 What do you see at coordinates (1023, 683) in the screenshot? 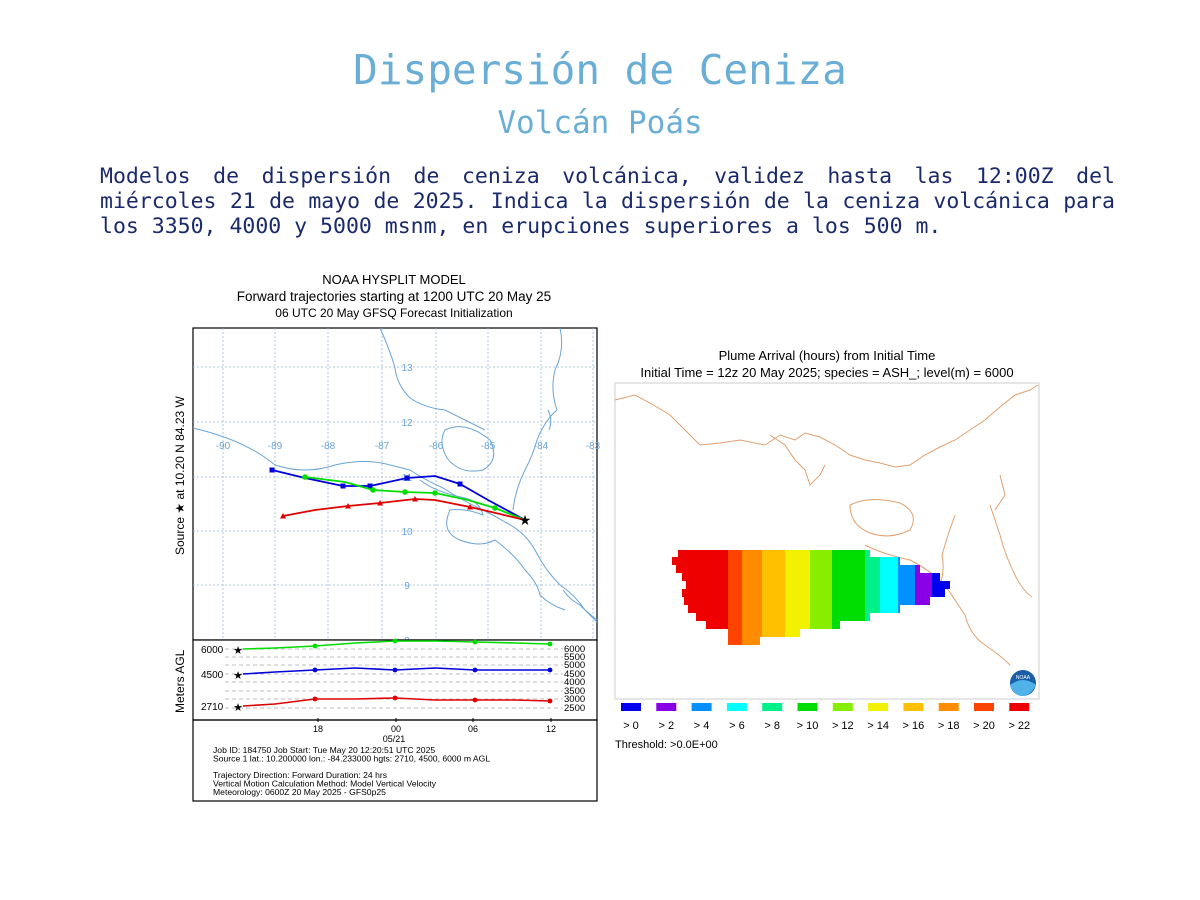
I see `noaa-logo: NOAA` at bounding box center [1023, 683].